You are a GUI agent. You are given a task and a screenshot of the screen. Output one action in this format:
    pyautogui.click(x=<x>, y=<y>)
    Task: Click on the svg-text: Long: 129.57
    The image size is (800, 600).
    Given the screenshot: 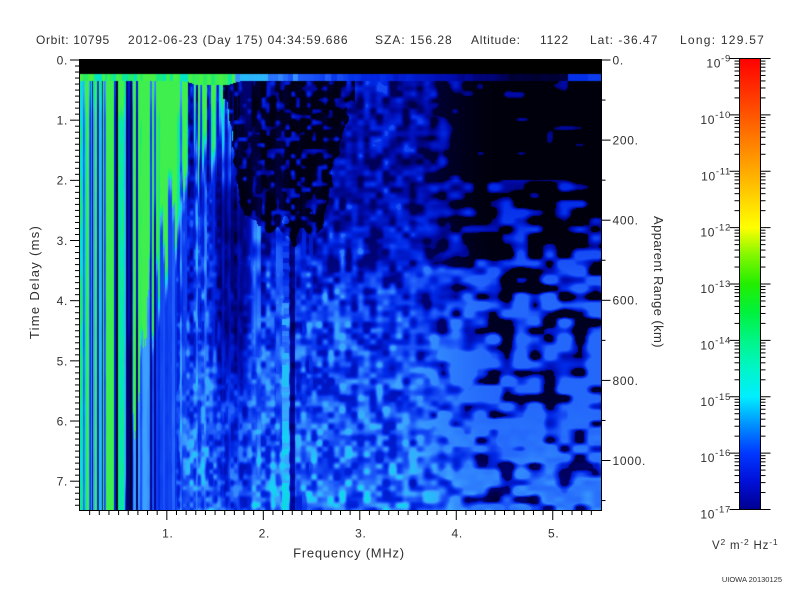 What is the action you would take?
    pyautogui.click(x=722, y=40)
    